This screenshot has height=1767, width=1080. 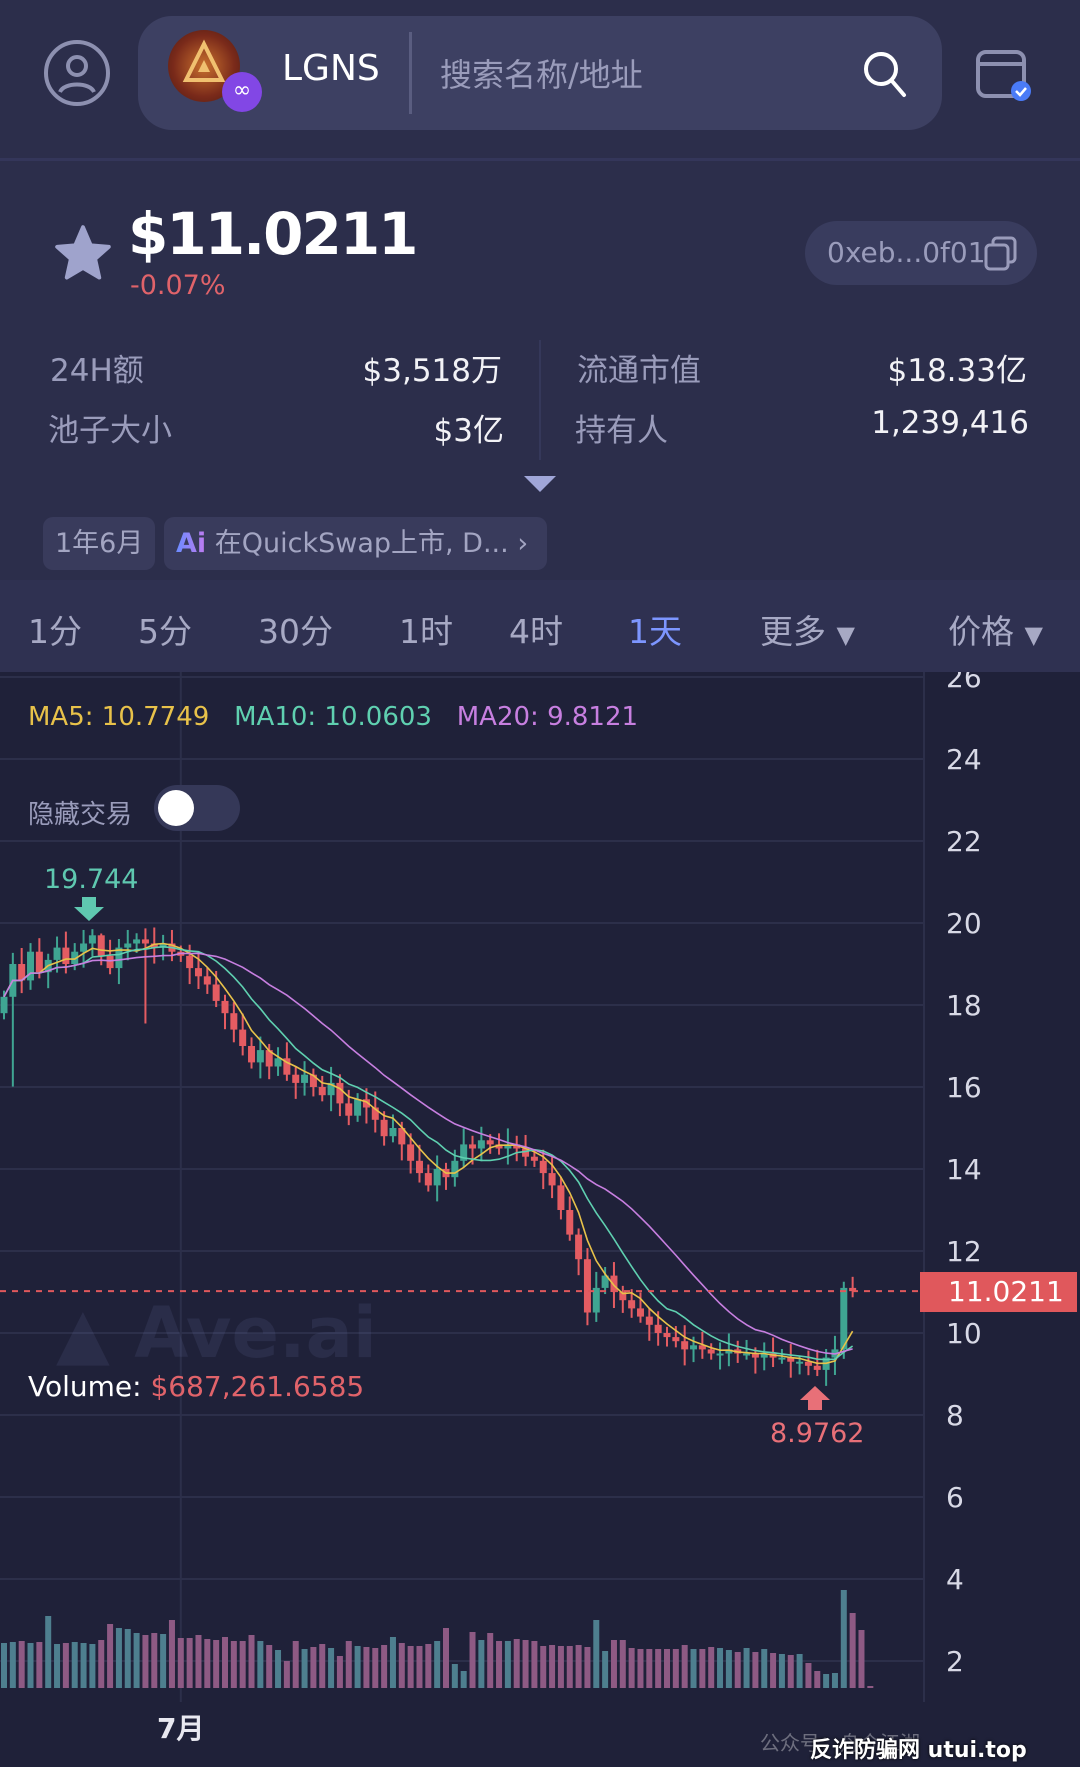 What do you see at coordinates (540, 485) in the screenshot?
I see `expand-caret-icon` at bounding box center [540, 485].